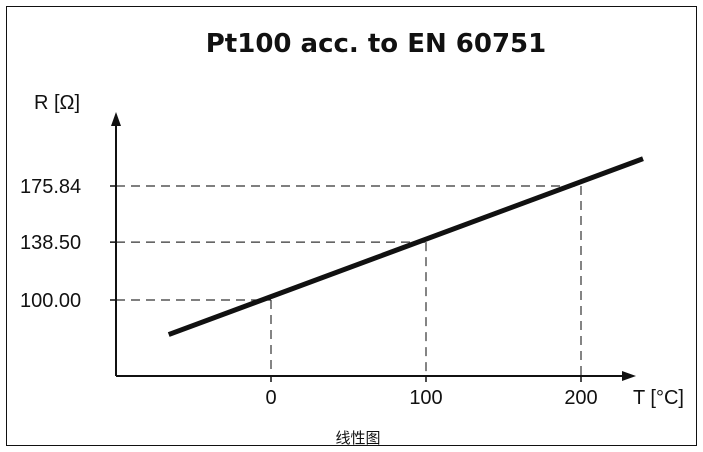 This screenshot has width=703, height=452. Describe the element at coordinates (50, 301) in the screenshot. I see `y-tick-label-0: 100.00` at that location.